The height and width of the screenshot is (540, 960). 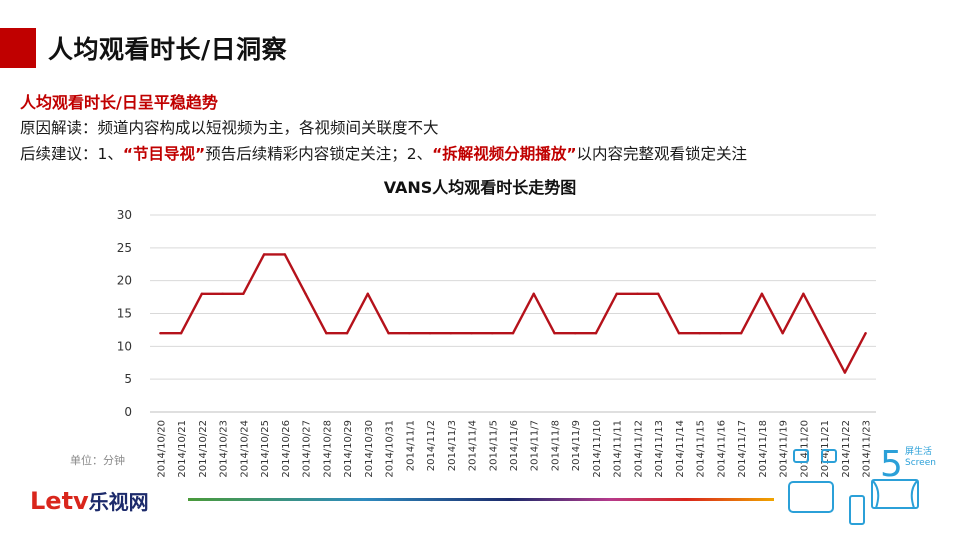 What do you see at coordinates (452, 445) in the screenshot?
I see `x-tick-label: 2014/11/3` at bounding box center [452, 445].